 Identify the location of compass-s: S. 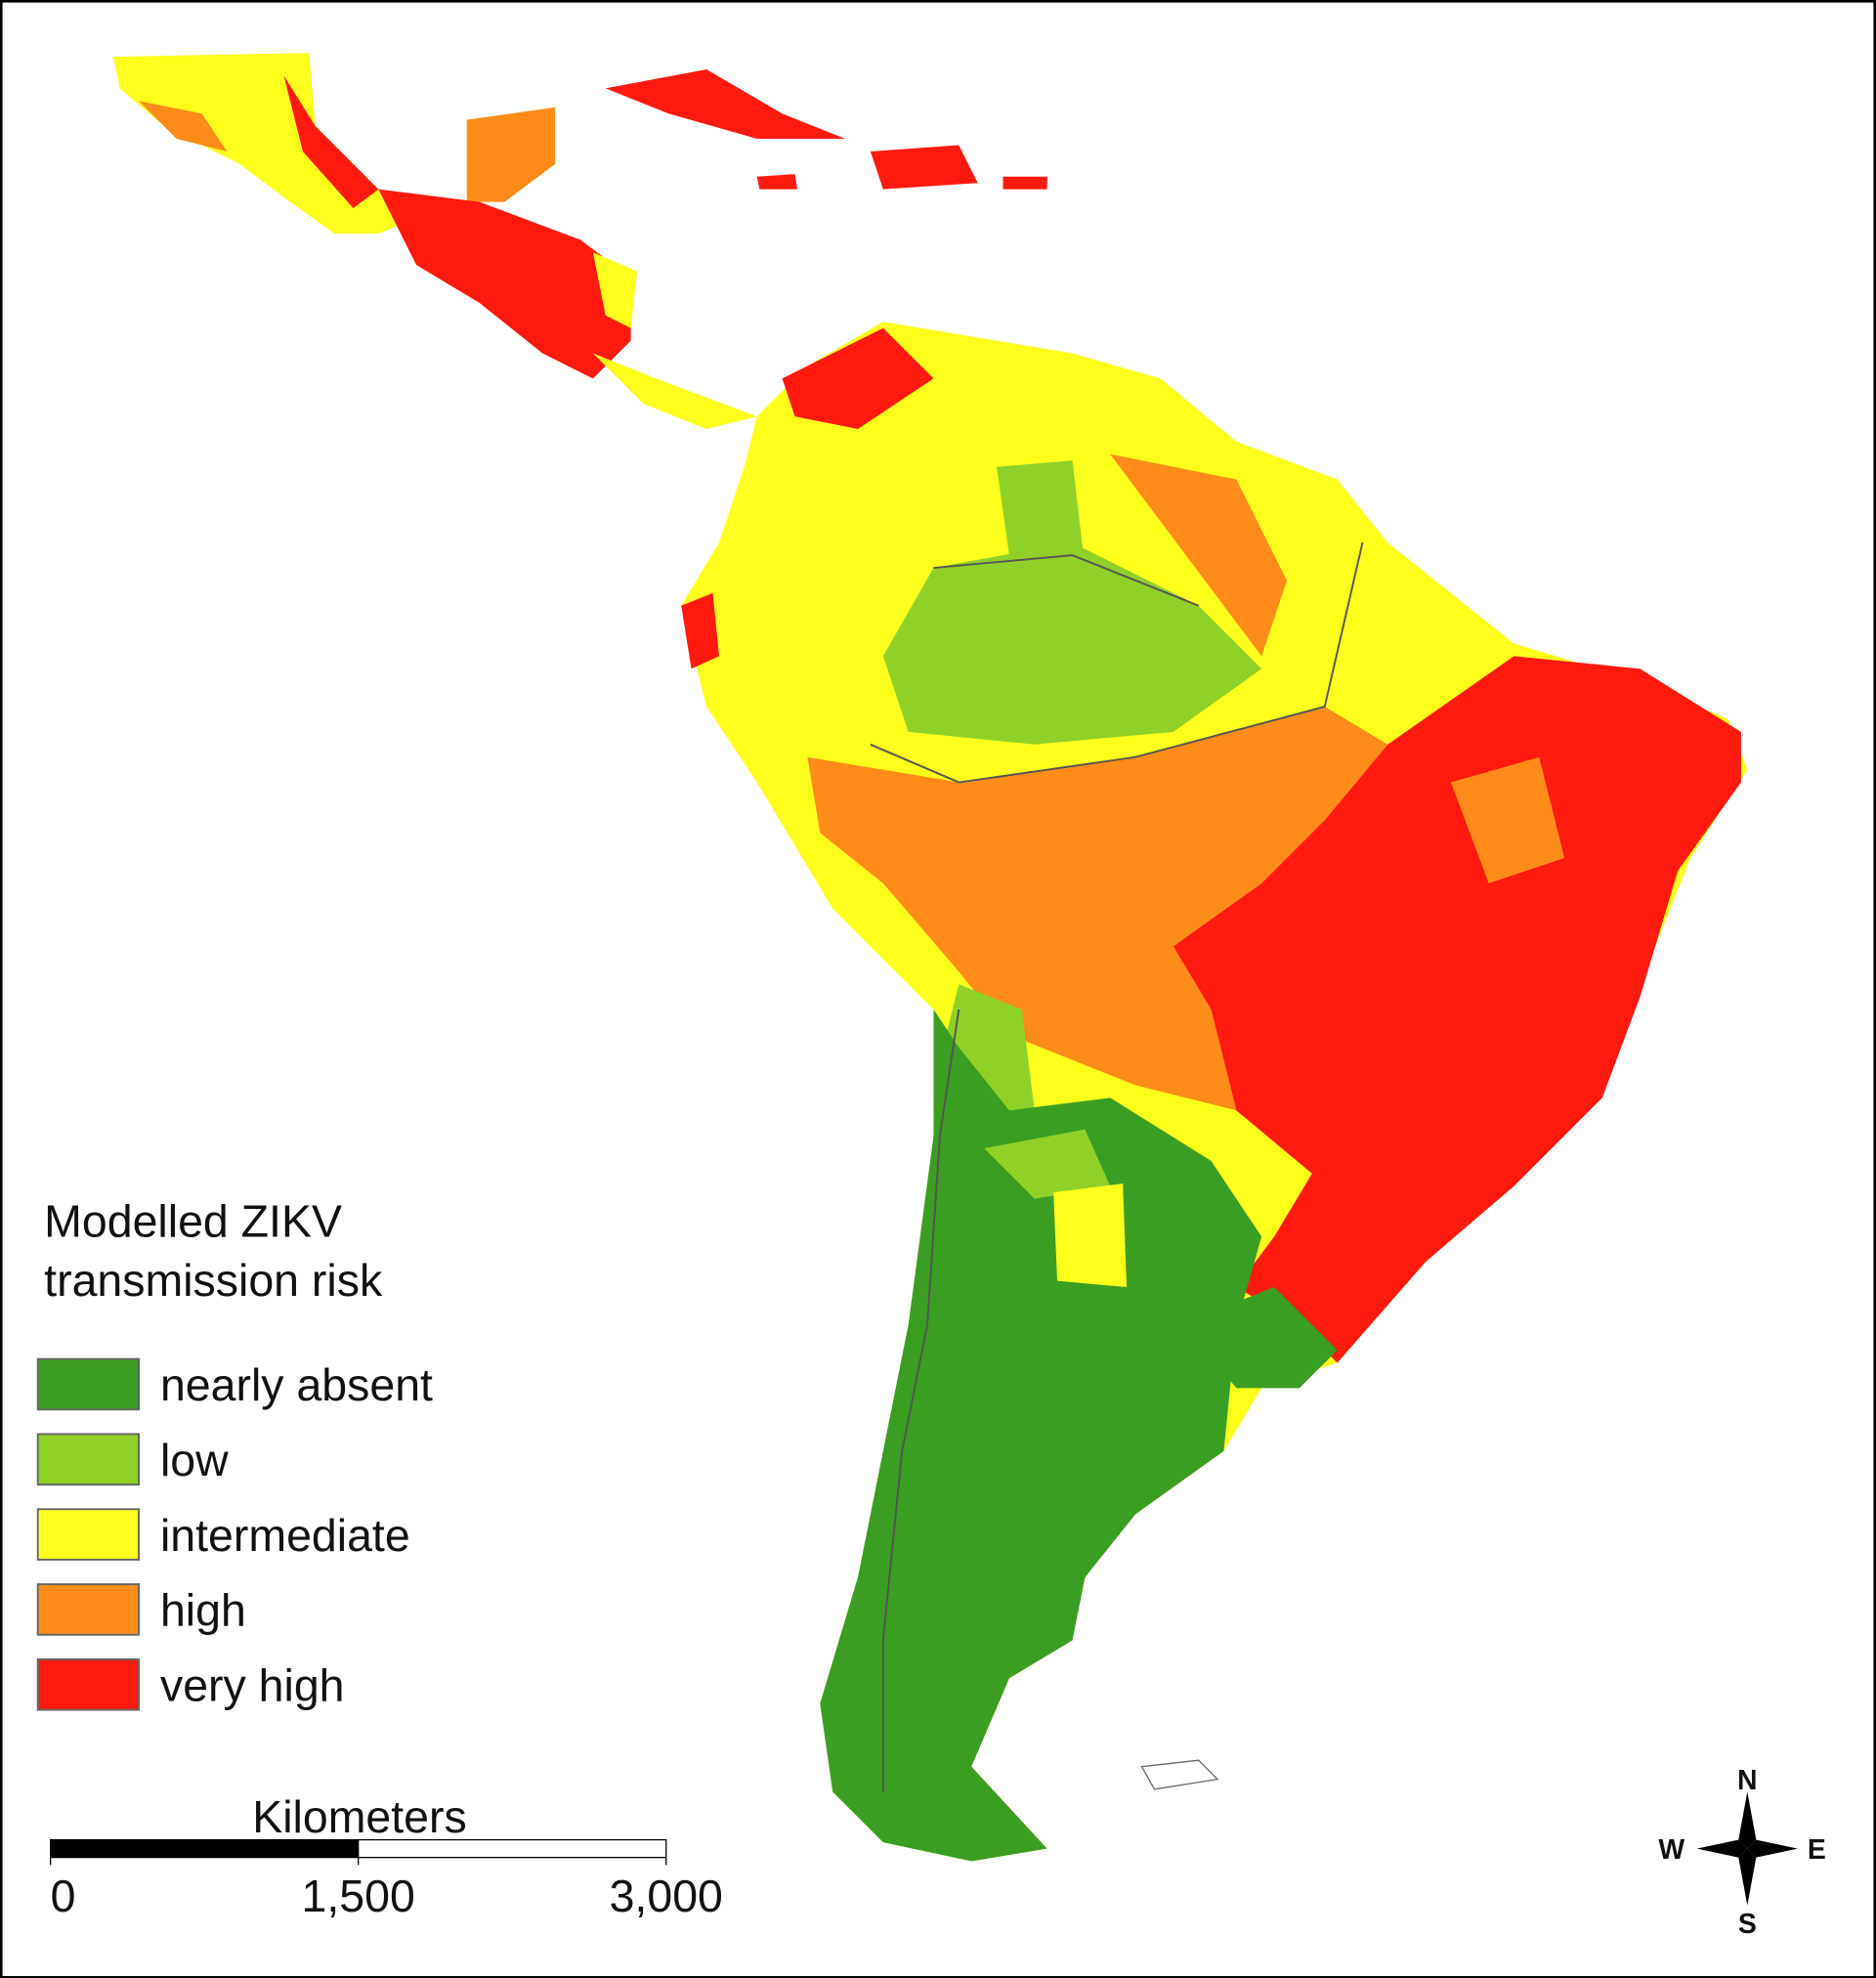
(1747, 1925).